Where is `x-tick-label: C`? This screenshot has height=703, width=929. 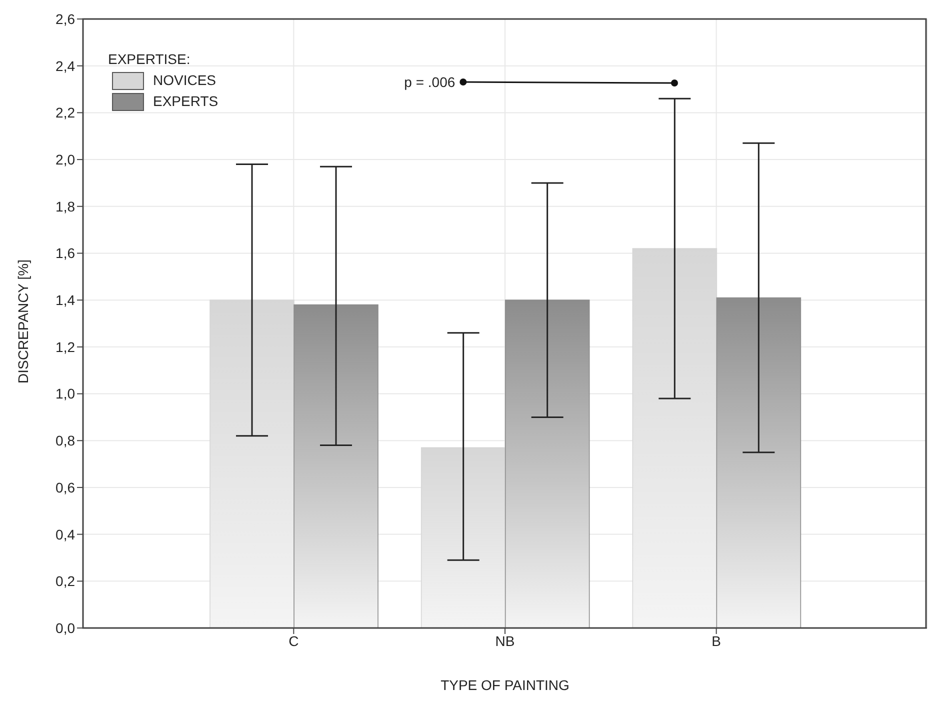 x-tick-label: C is located at coordinates (293, 640).